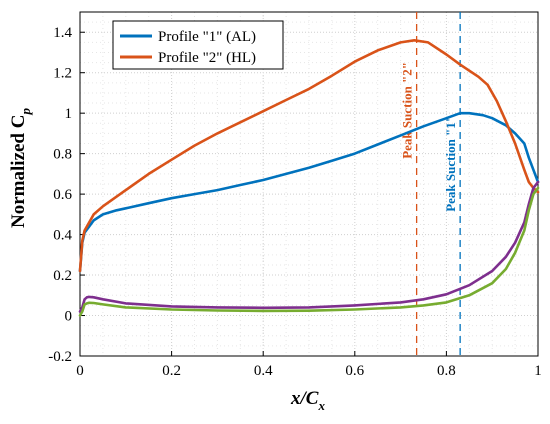 The image size is (550, 424). Describe the element at coordinates (69, 114) in the screenshot. I see `y-tick-label: 1` at that location.